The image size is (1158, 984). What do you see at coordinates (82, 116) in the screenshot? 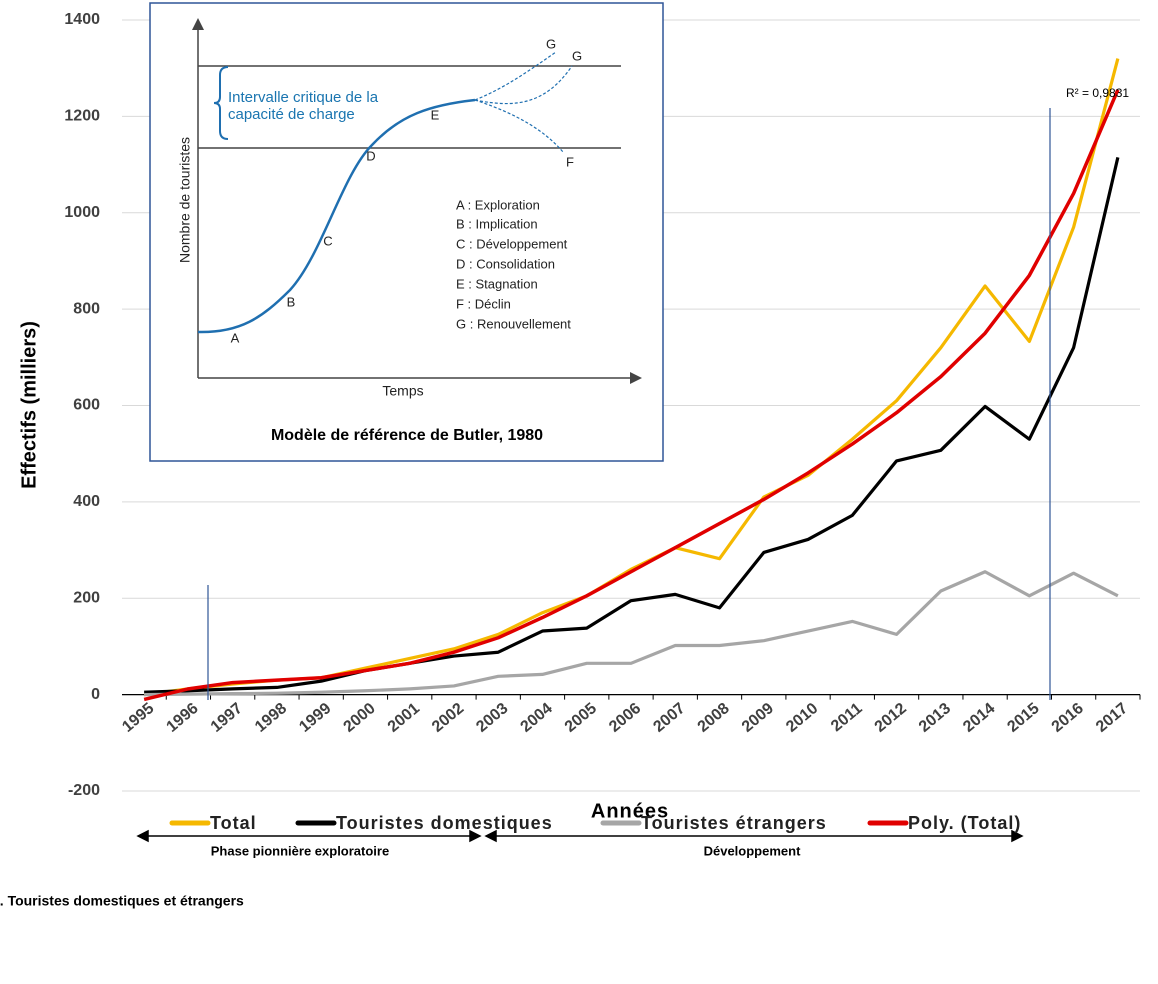
I see `y-tick-label: 1200` at bounding box center [82, 116].